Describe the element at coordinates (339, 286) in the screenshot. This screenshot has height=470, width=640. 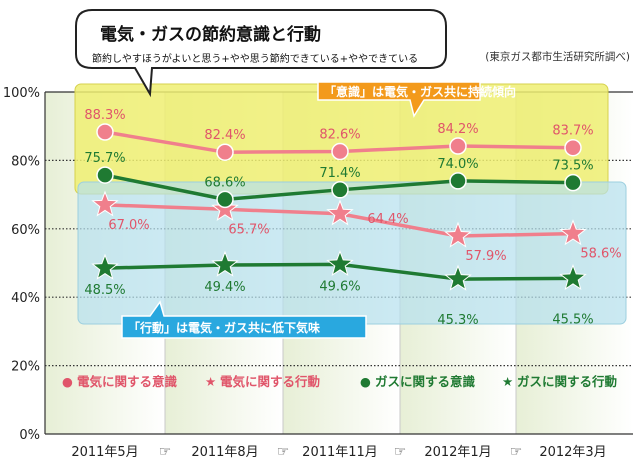
I see `data-label: 49.6%` at that location.